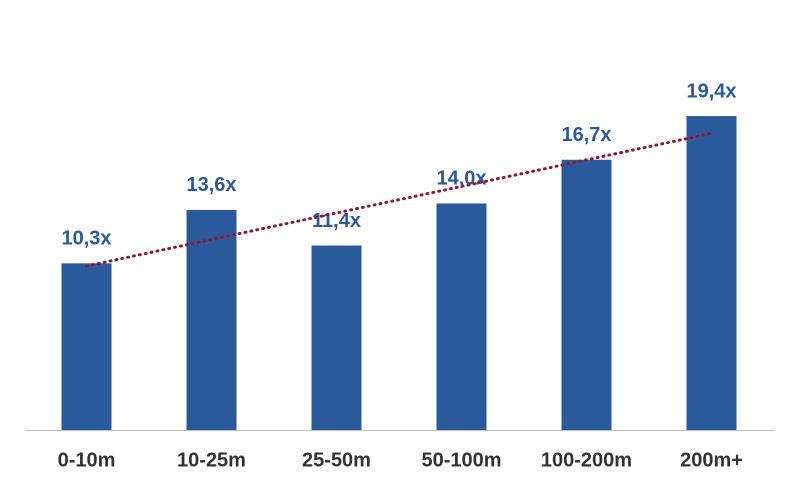  What do you see at coordinates (336, 221) in the screenshot?
I see `value-label: 11,4x` at bounding box center [336, 221].